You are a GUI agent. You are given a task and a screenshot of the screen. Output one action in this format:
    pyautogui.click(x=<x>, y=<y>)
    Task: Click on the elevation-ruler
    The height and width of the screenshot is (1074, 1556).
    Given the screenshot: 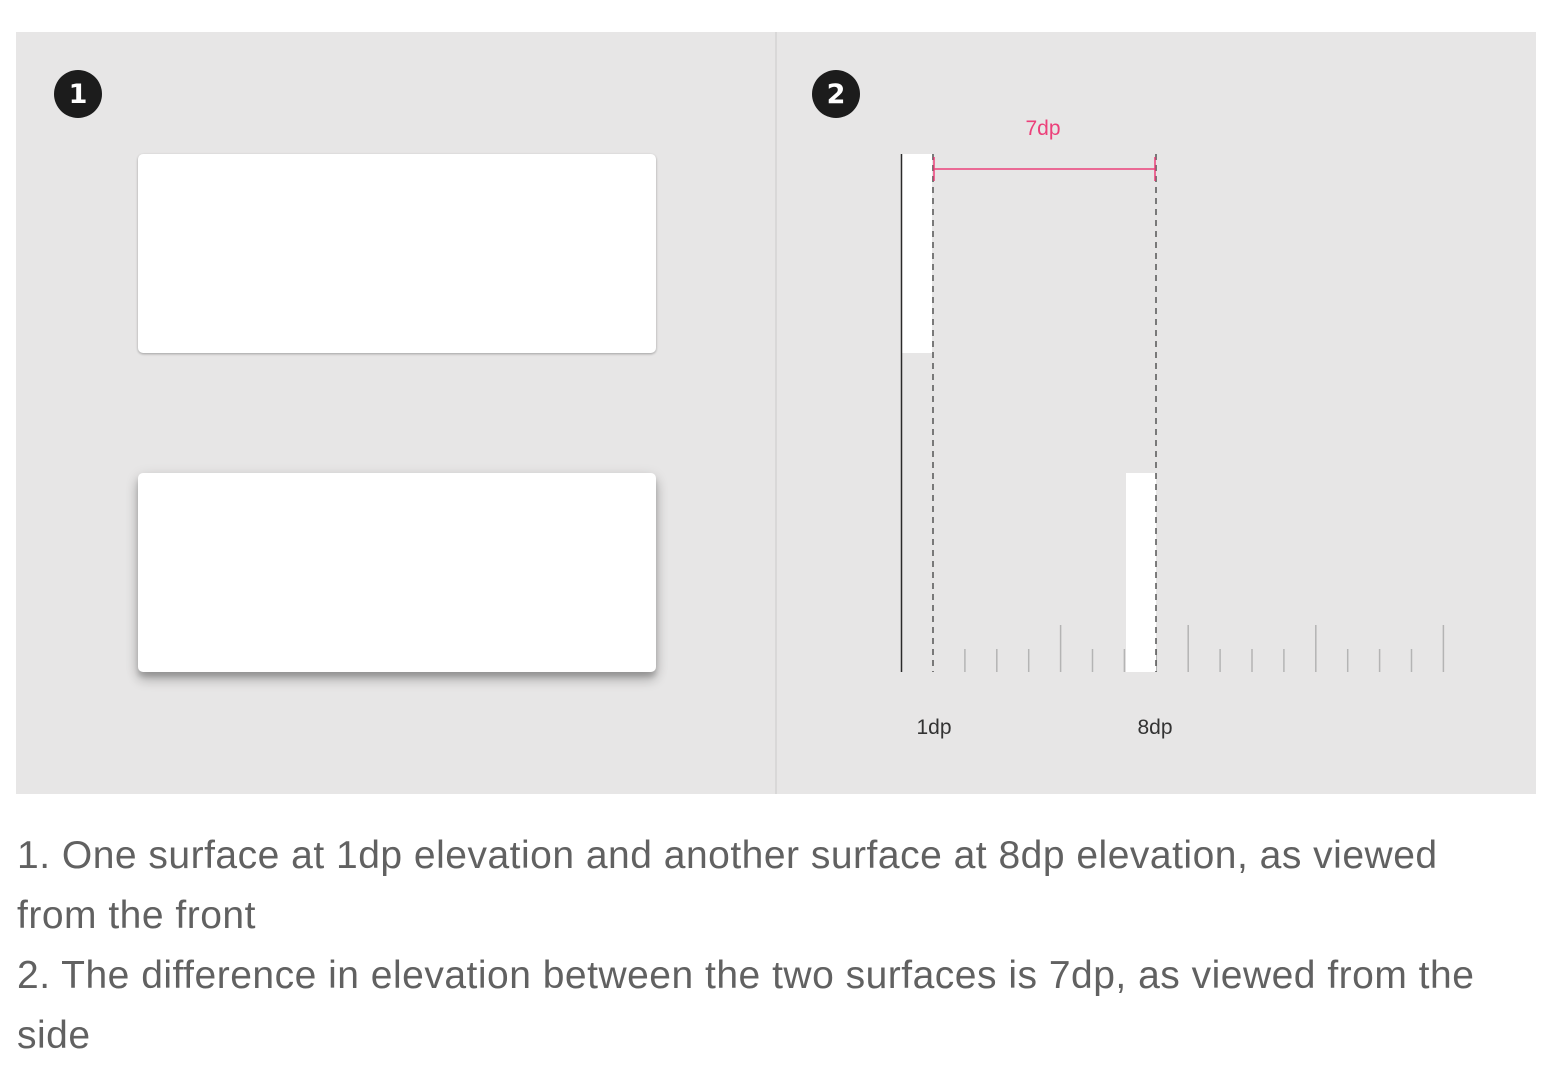 What is the action you would take?
    pyautogui.click(x=1204, y=648)
    